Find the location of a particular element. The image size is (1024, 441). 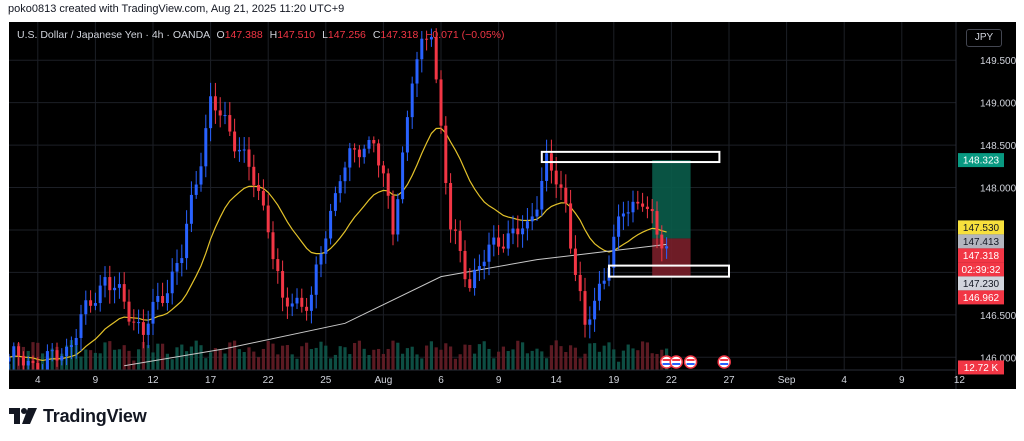

y-tick-label: 149.500 is located at coordinates (998, 61).